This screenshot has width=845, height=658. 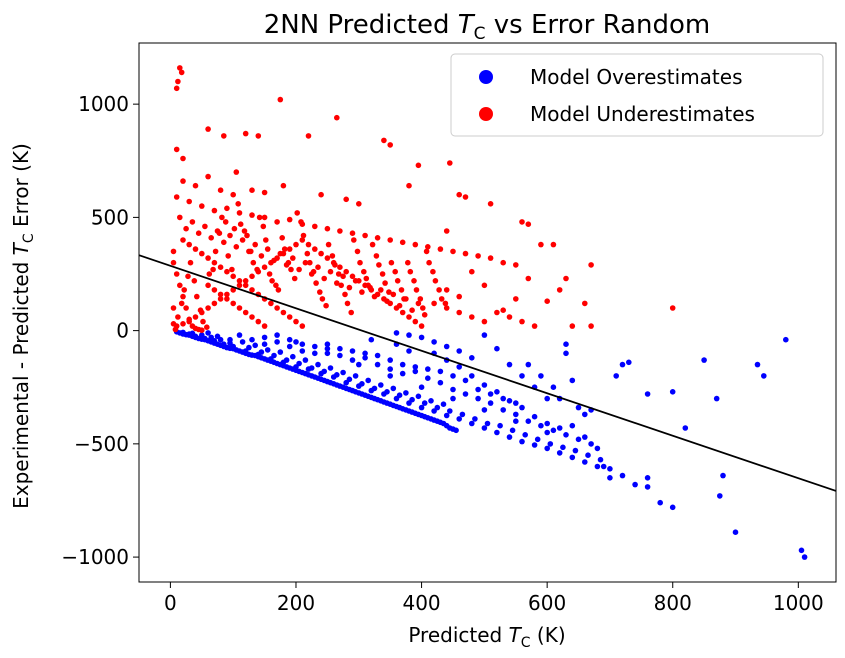 I want to click on legend-marker-underestimates, so click(x=486, y=114).